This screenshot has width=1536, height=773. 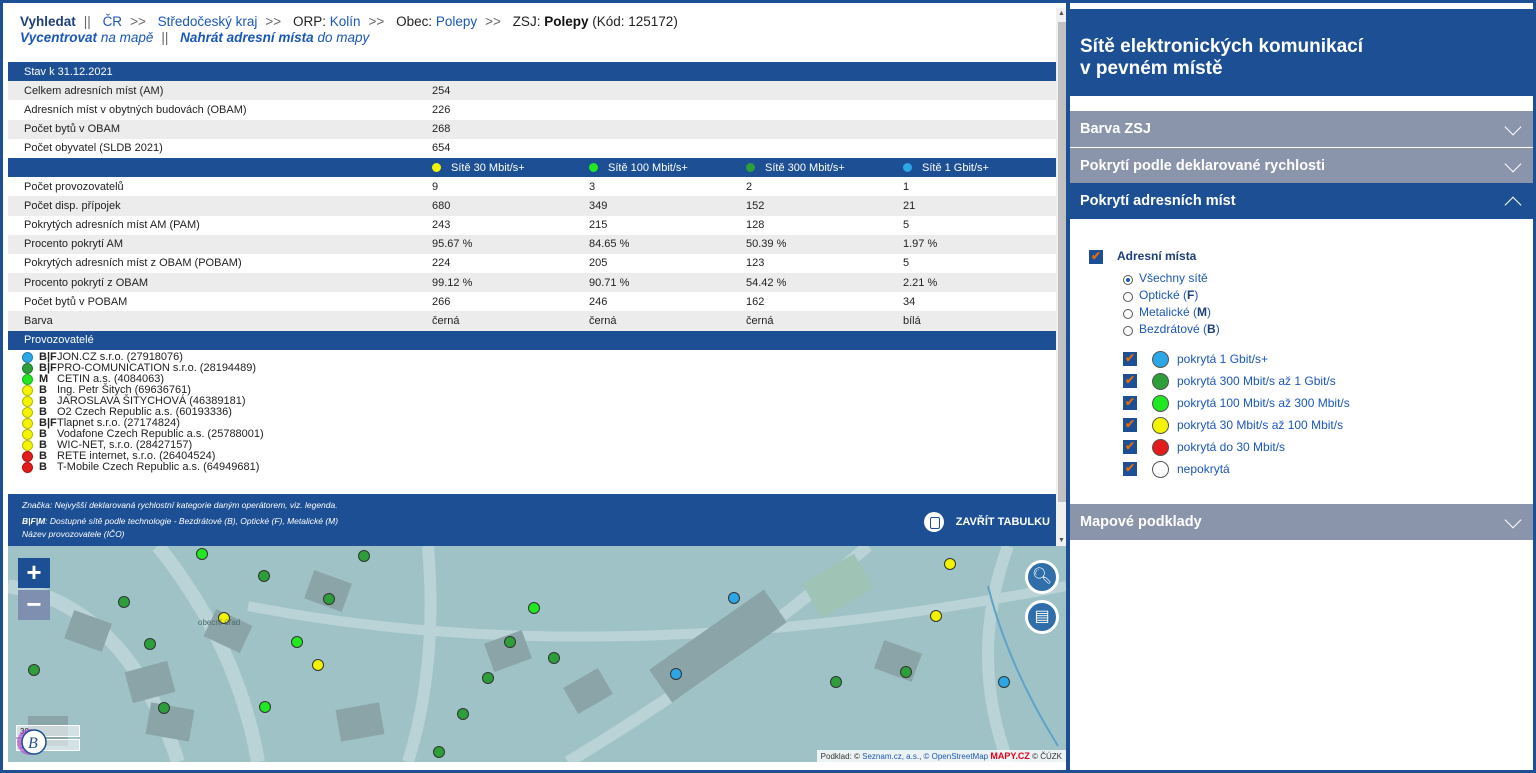 I want to click on section-barva-zsj: Barva ZSJ, so click(x=1301, y=129).